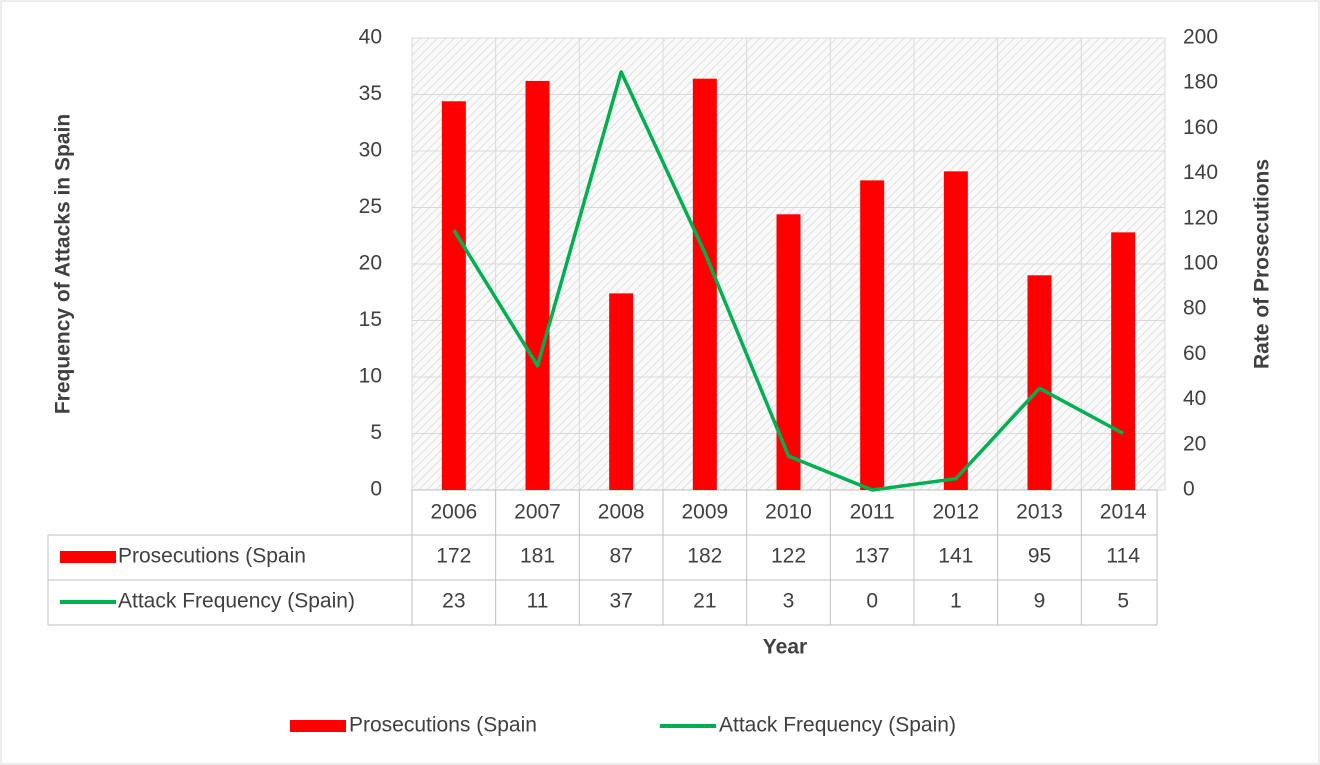 The image size is (1320, 765). I want to click on table-value: 141, so click(955, 556).